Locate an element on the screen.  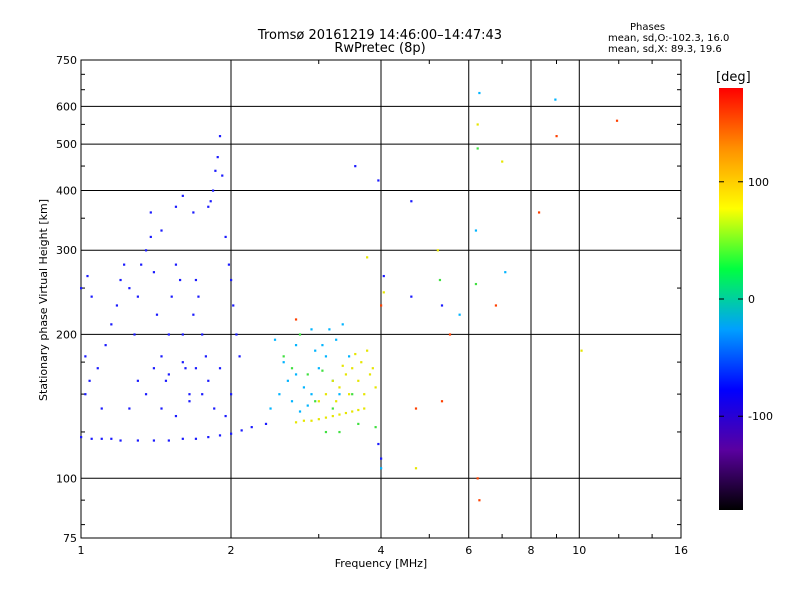
x-tick-label: 4 is located at coordinates (381, 550).